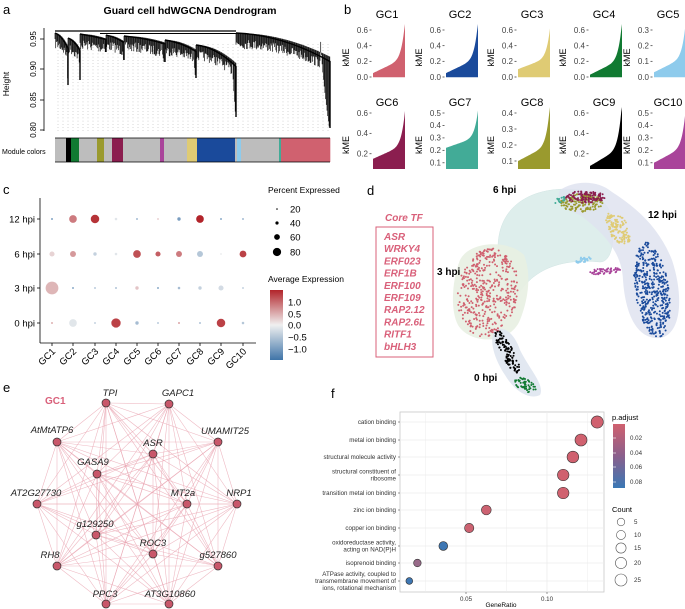  I want to click on network-node-label: UMAMIT25, so click(225, 431).